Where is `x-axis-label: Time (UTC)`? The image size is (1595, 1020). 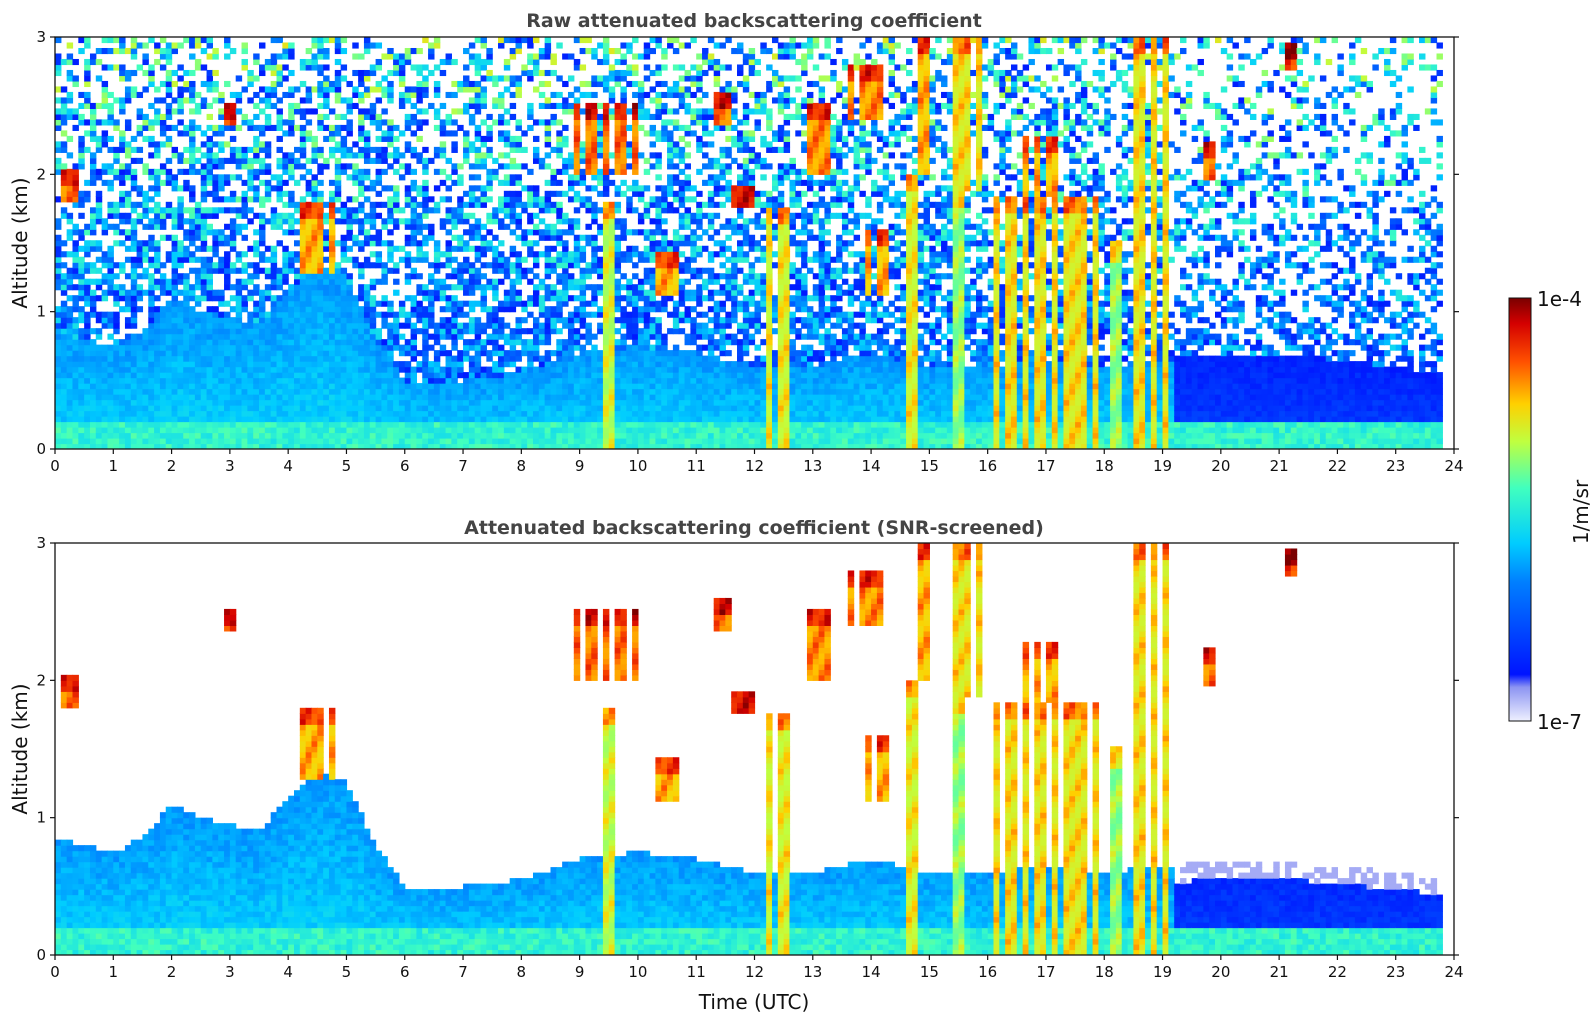 x-axis-label: Time (UTC) is located at coordinates (754, 1002).